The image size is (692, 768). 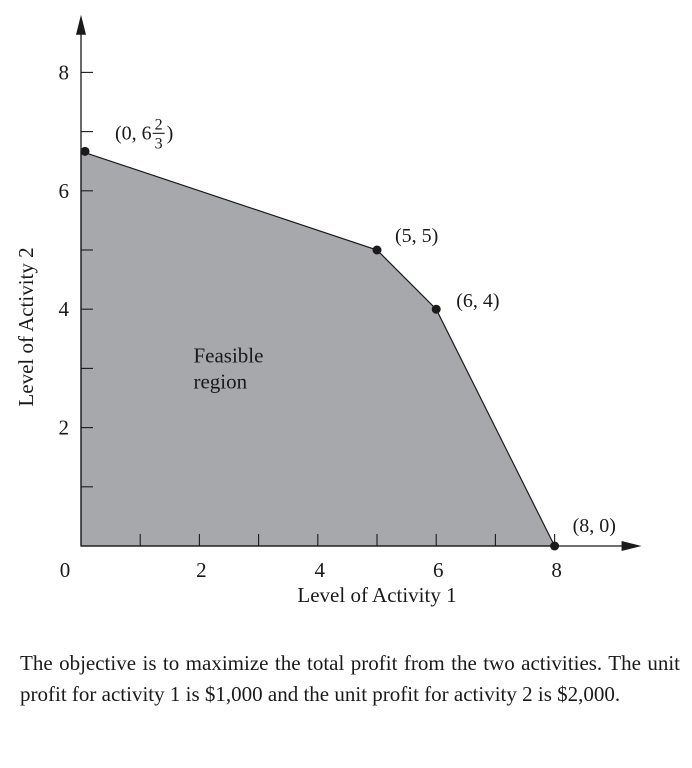 What do you see at coordinates (81, 24) in the screenshot?
I see `y-axis-arrowhead` at bounding box center [81, 24].